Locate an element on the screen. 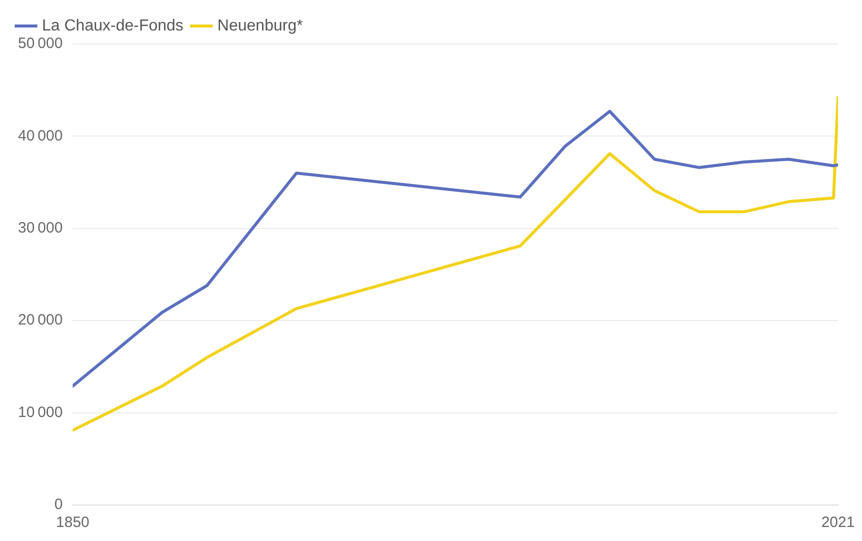  legend-label: La Chaux-de-Fonds is located at coordinates (113, 25).